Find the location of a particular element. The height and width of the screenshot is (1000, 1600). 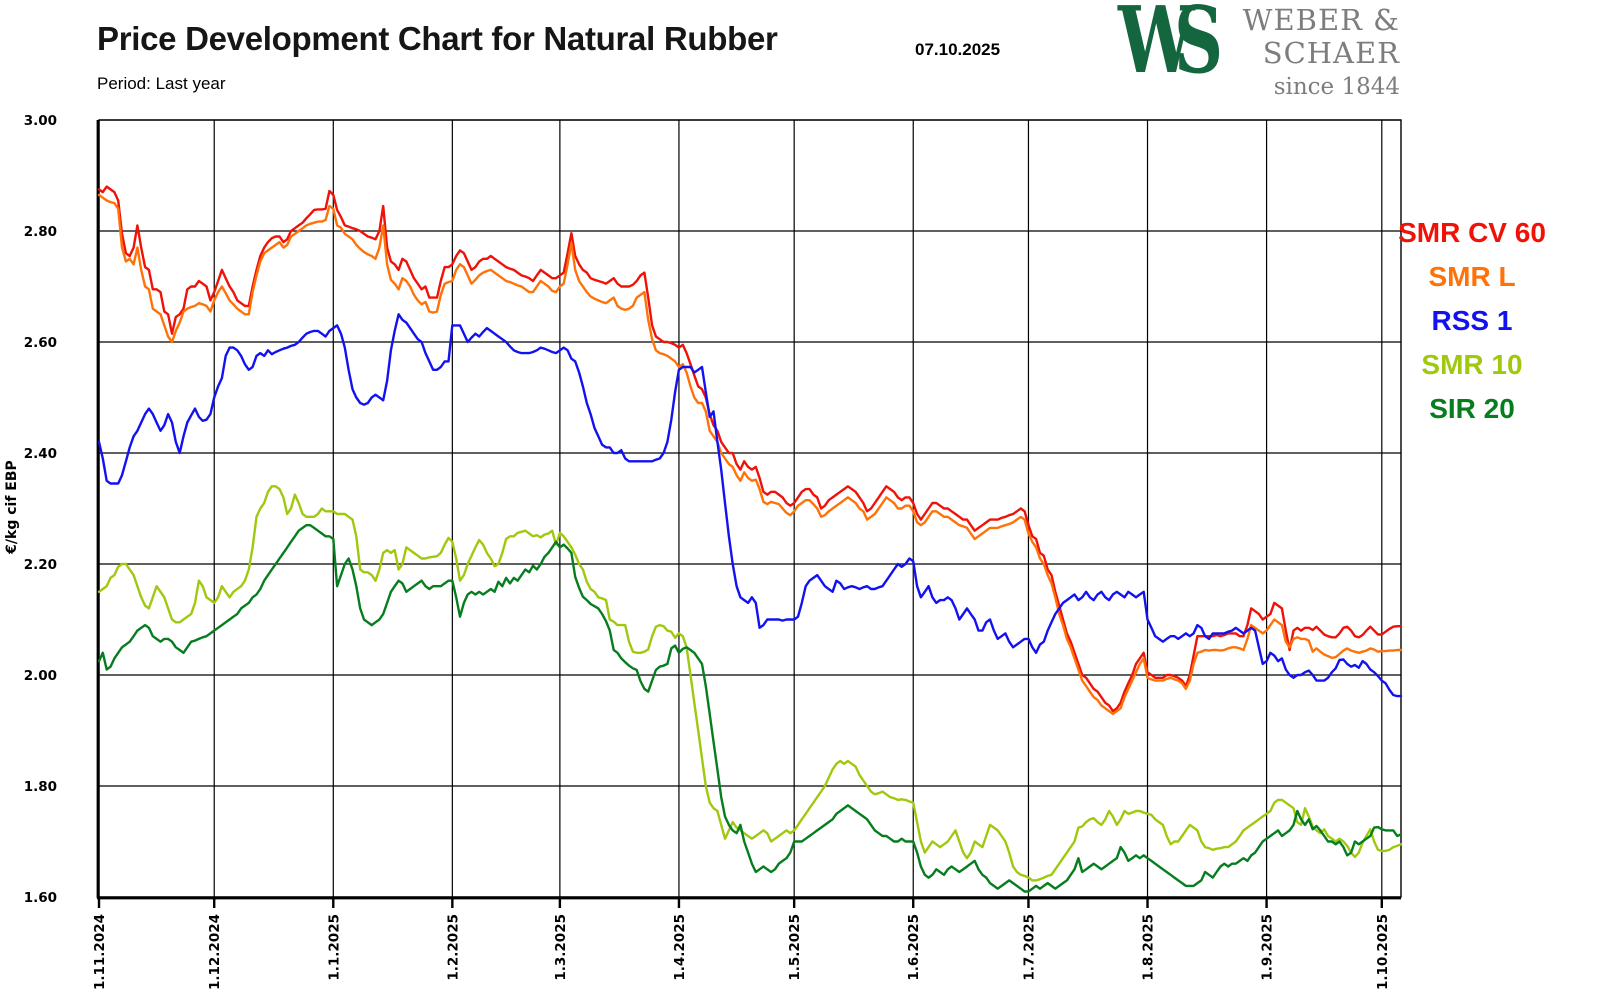

x-tick-label: 1.5.2025 is located at coordinates (795, 947).